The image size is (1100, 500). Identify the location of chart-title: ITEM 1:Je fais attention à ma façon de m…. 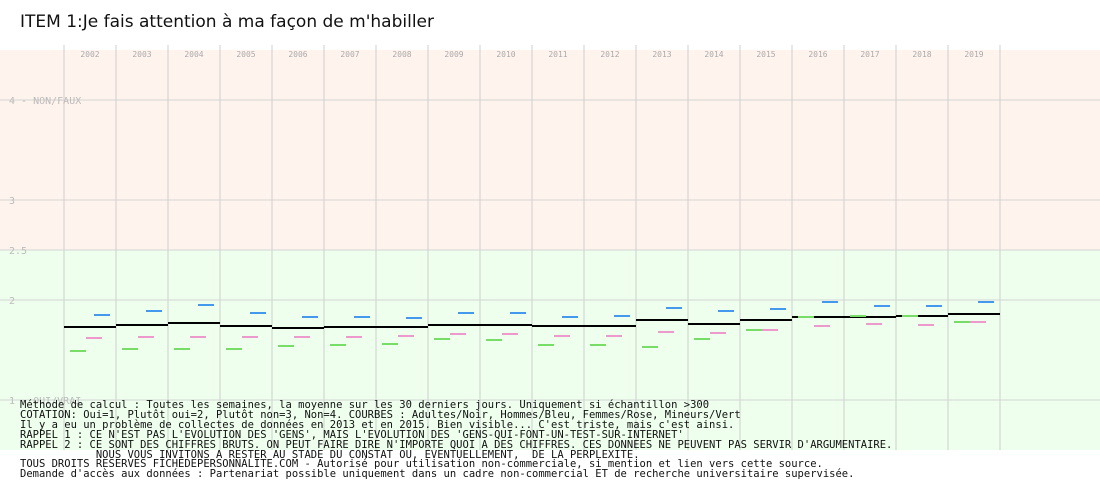
(227, 22).